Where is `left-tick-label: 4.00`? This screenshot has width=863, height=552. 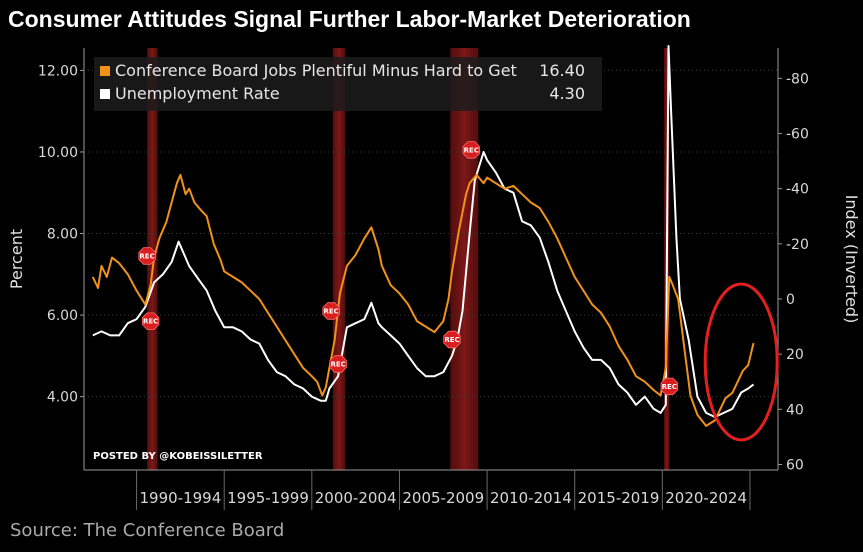 left-tick-label: 4.00 is located at coordinates (62, 398).